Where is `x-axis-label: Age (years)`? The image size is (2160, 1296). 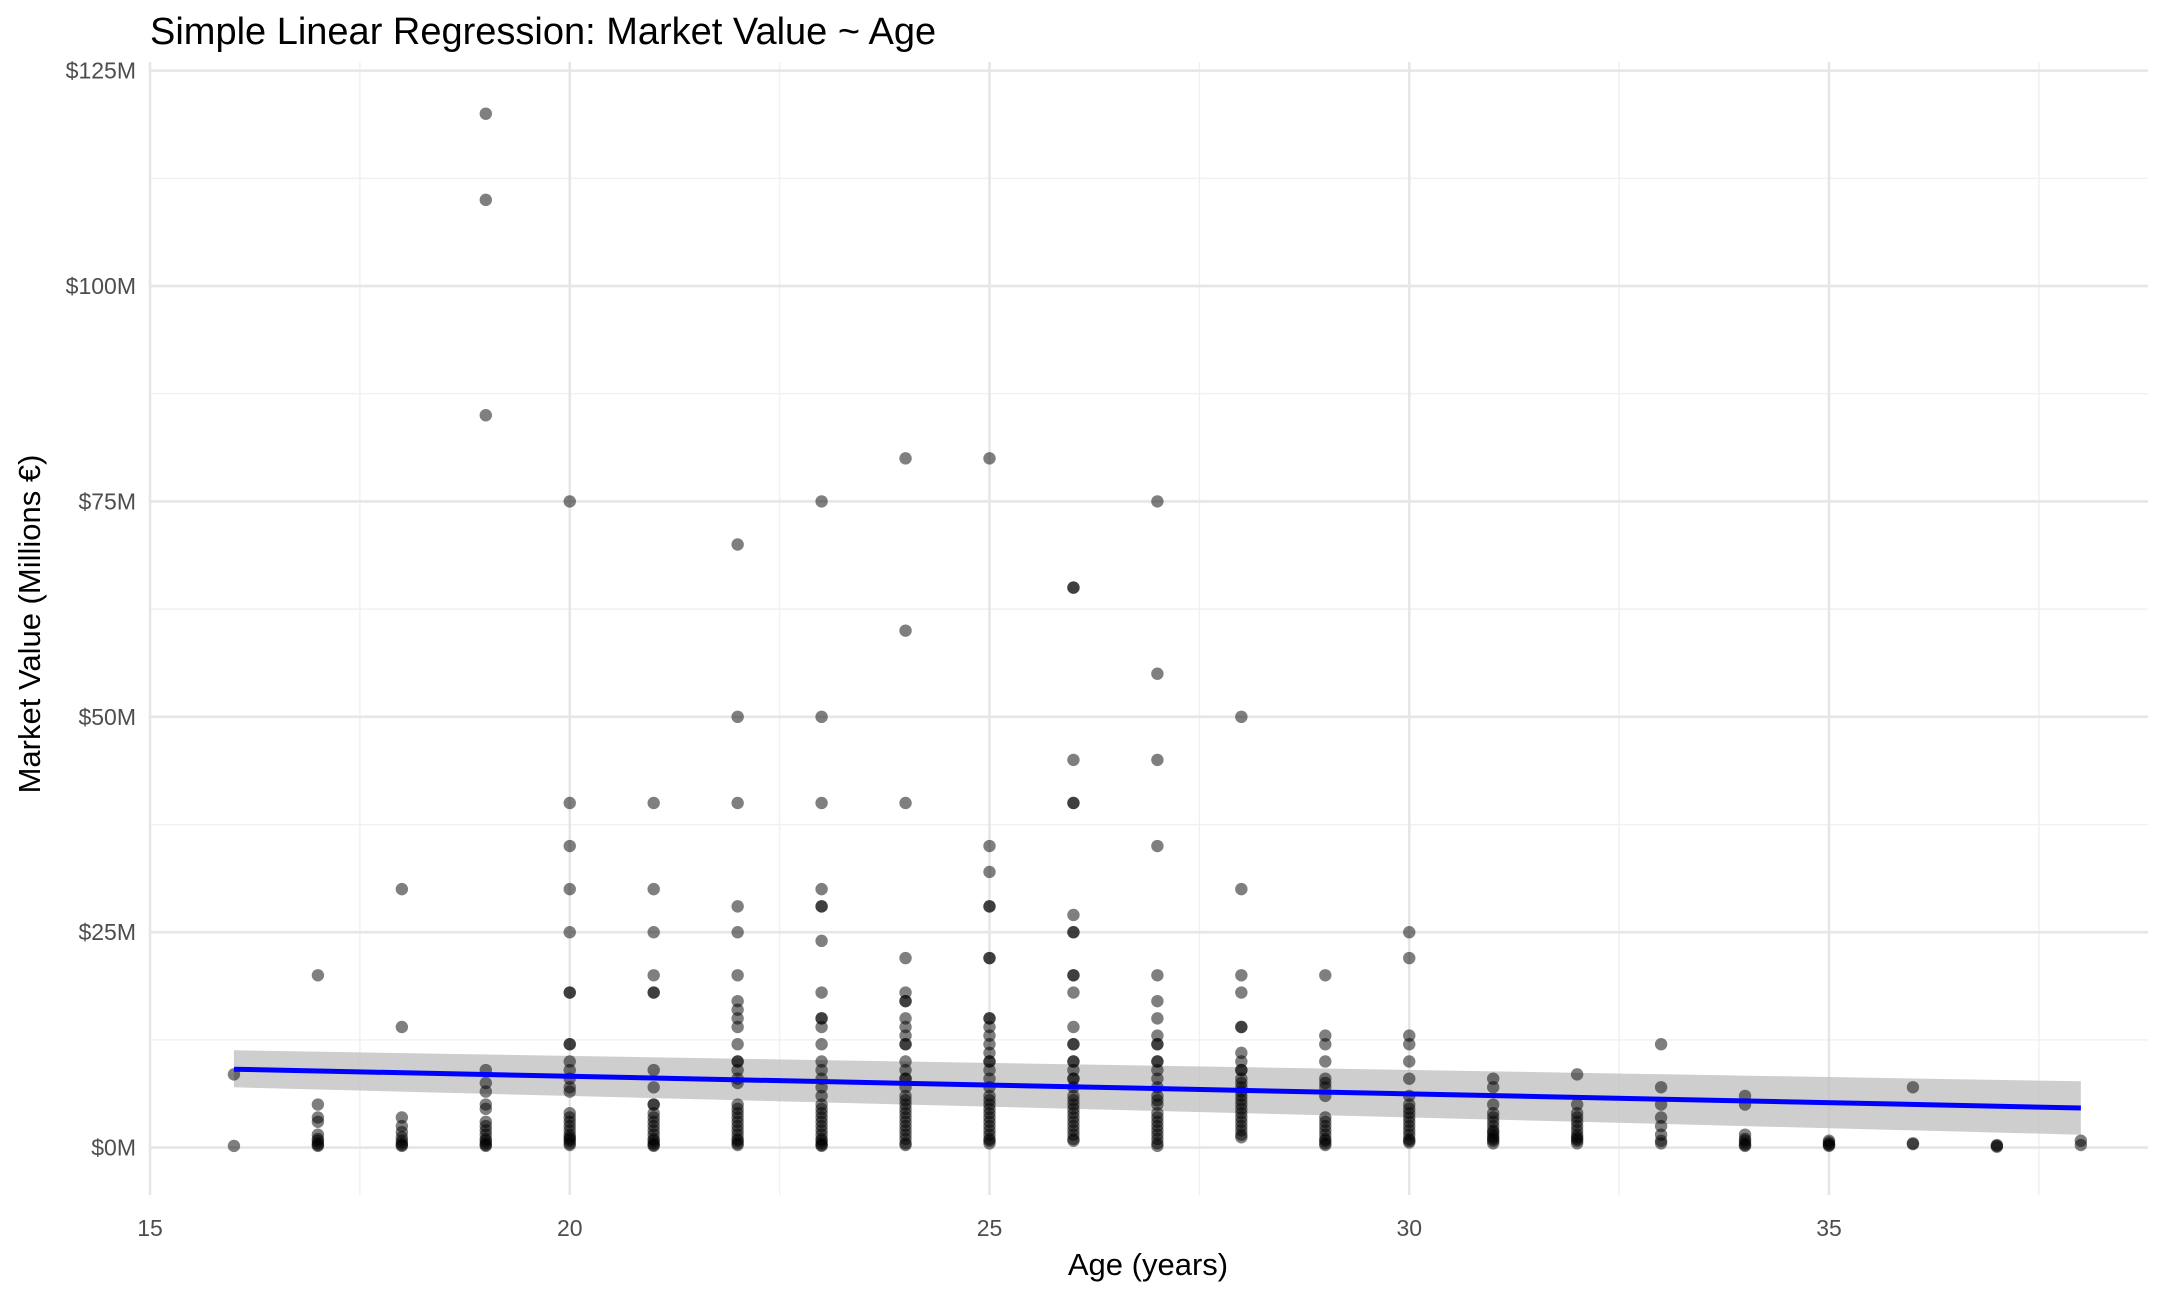 x-axis-label: Age (years) is located at coordinates (1148, 1264).